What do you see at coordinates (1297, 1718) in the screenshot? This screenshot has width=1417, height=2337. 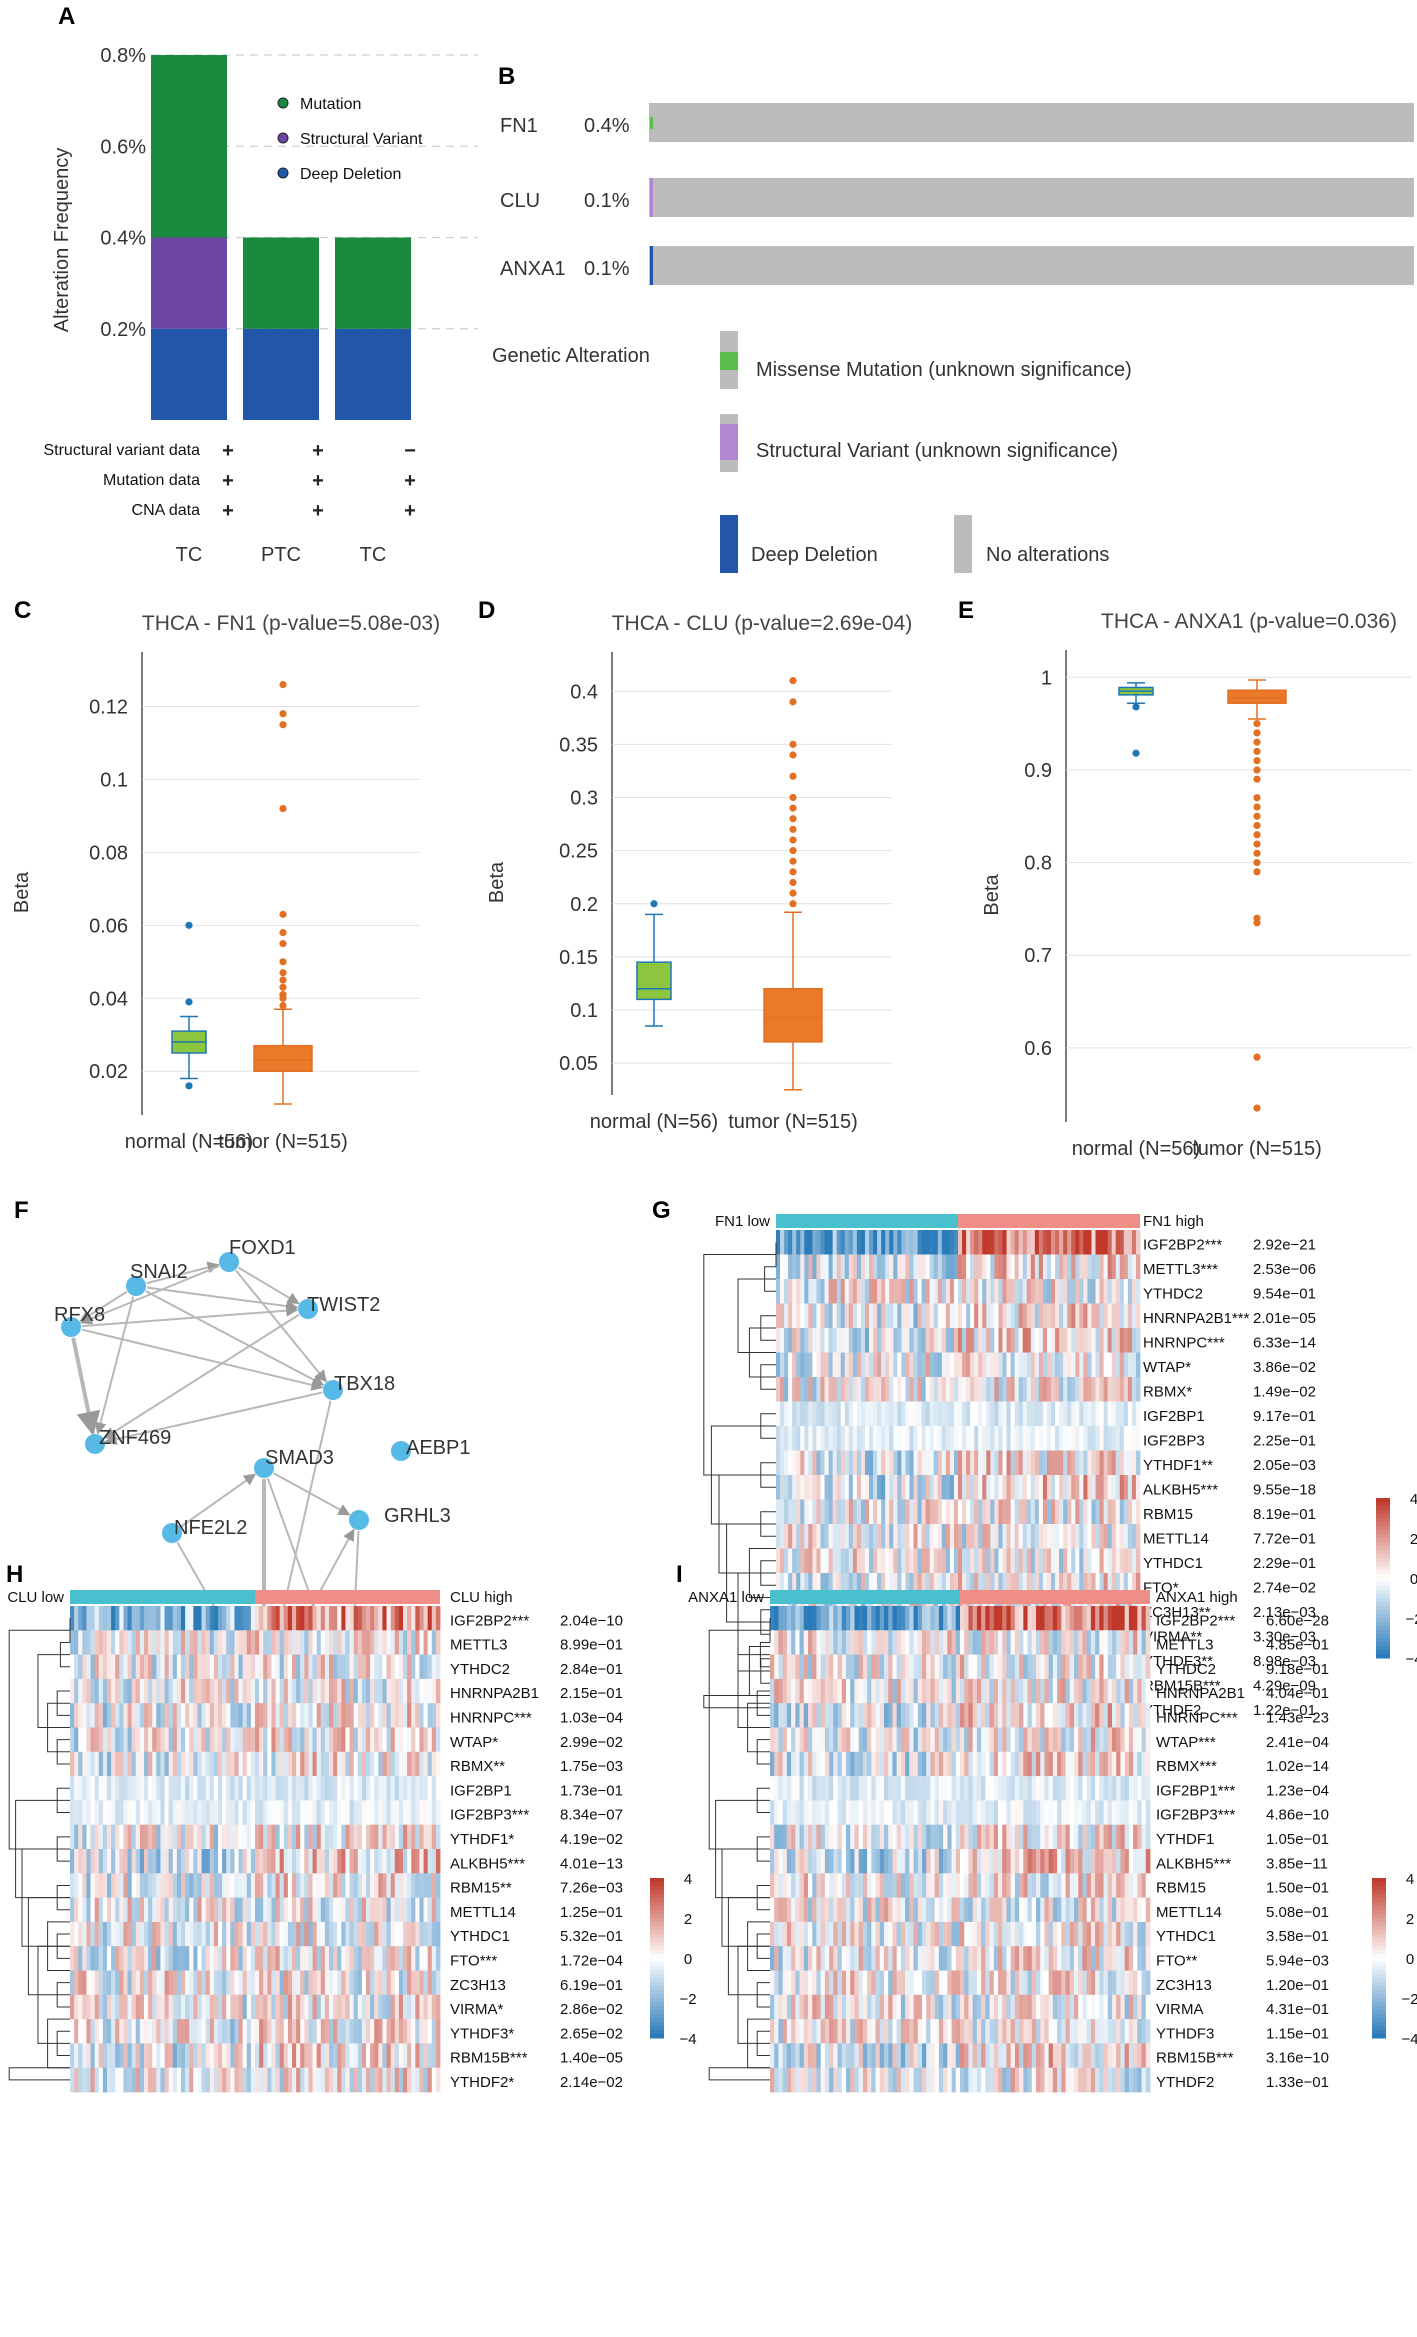 I see `heatmap-p-value: 1.43e−23` at bounding box center [1297, 1718].